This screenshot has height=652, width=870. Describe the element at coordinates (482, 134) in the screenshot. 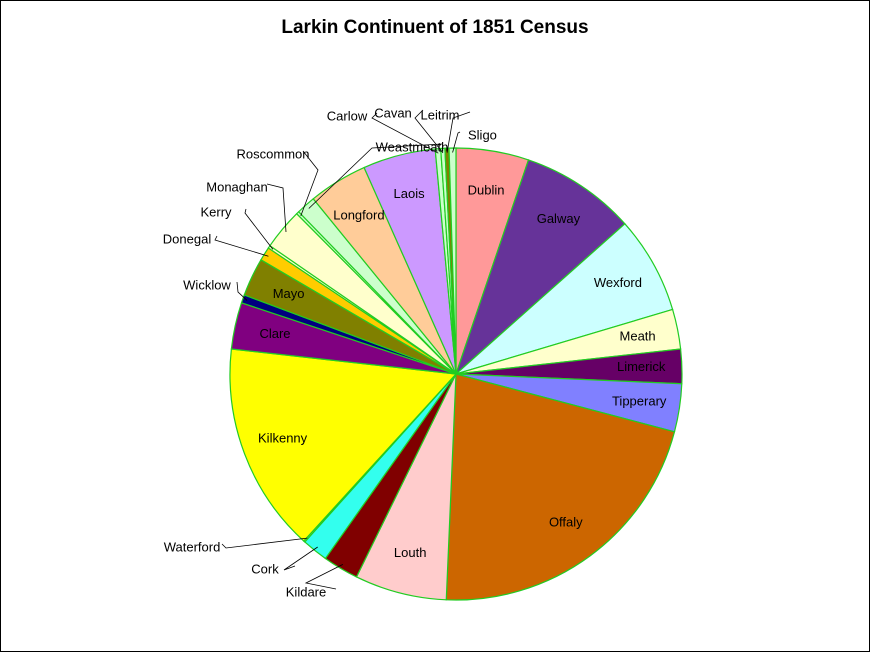

I see `pie-label-sligo: Sligo` at that location.